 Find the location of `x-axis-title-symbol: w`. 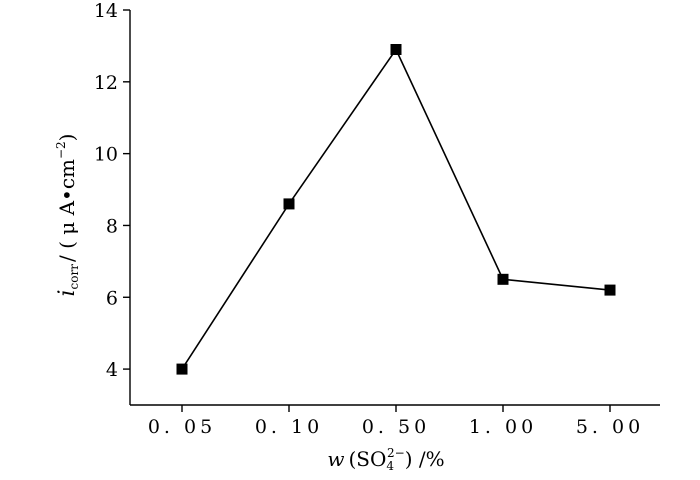

x-axis-title-symbol: w is located at coordinates (335, 459).